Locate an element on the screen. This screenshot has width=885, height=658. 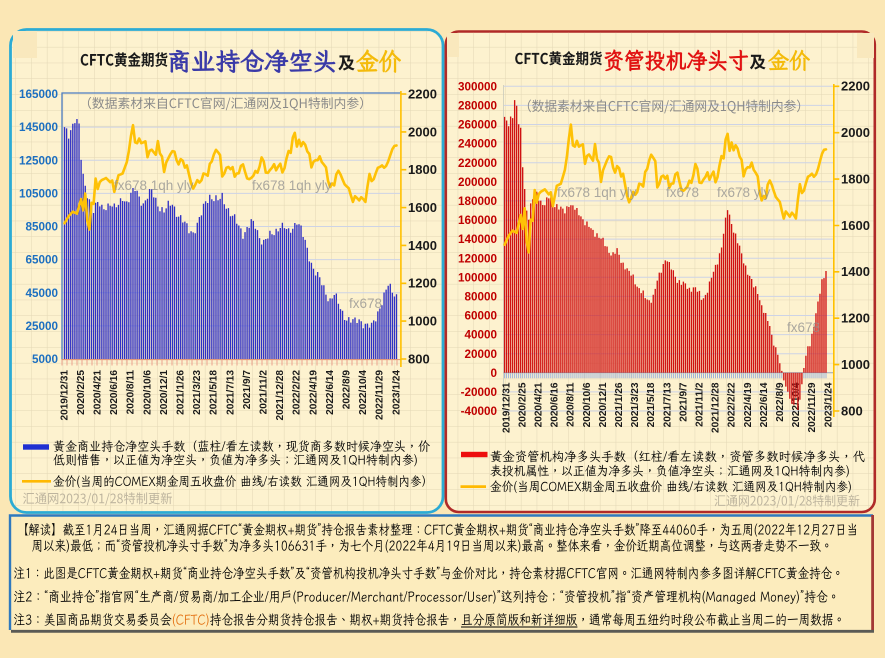
svg-text: 0 is located at coordinates (493, 373).